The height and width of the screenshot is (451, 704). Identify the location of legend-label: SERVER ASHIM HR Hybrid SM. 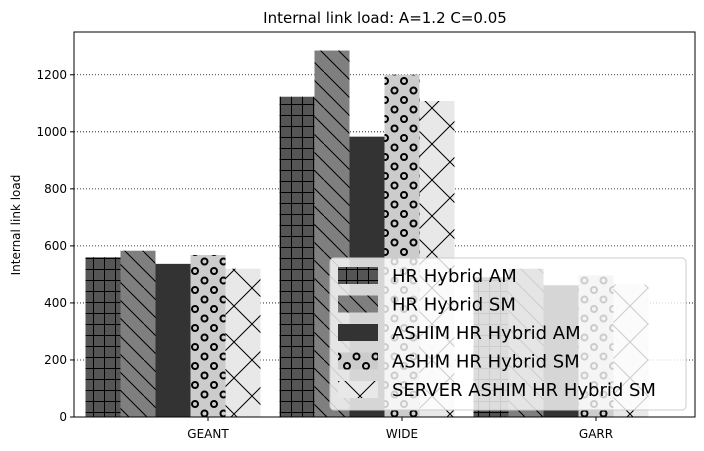
(524, 390).